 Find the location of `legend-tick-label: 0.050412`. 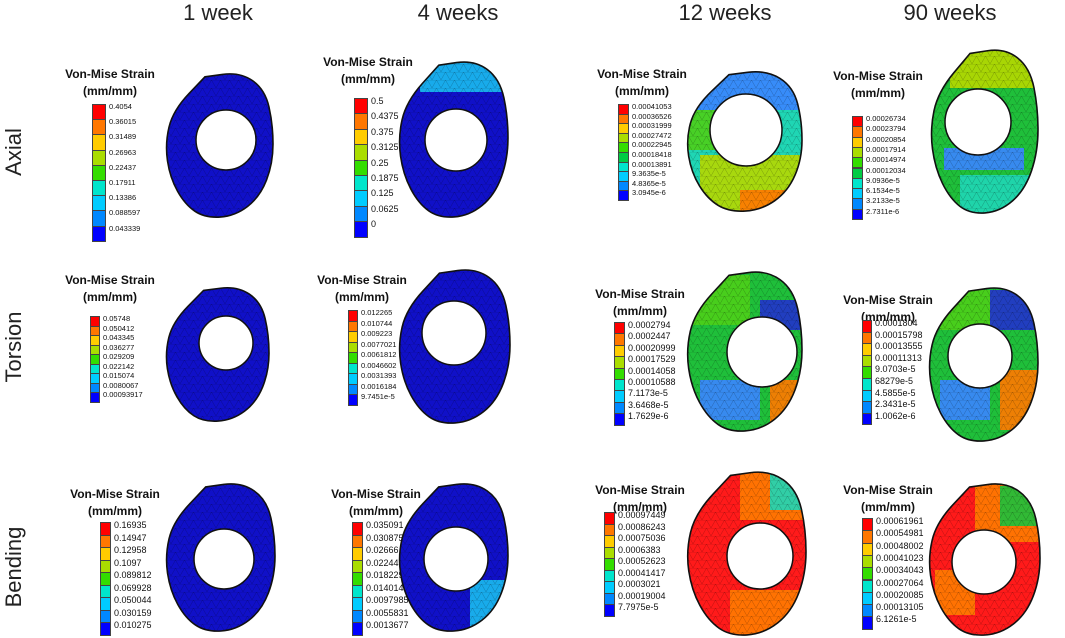

legend-tick-label: 0.050412 is located at coordinates (119, 328).